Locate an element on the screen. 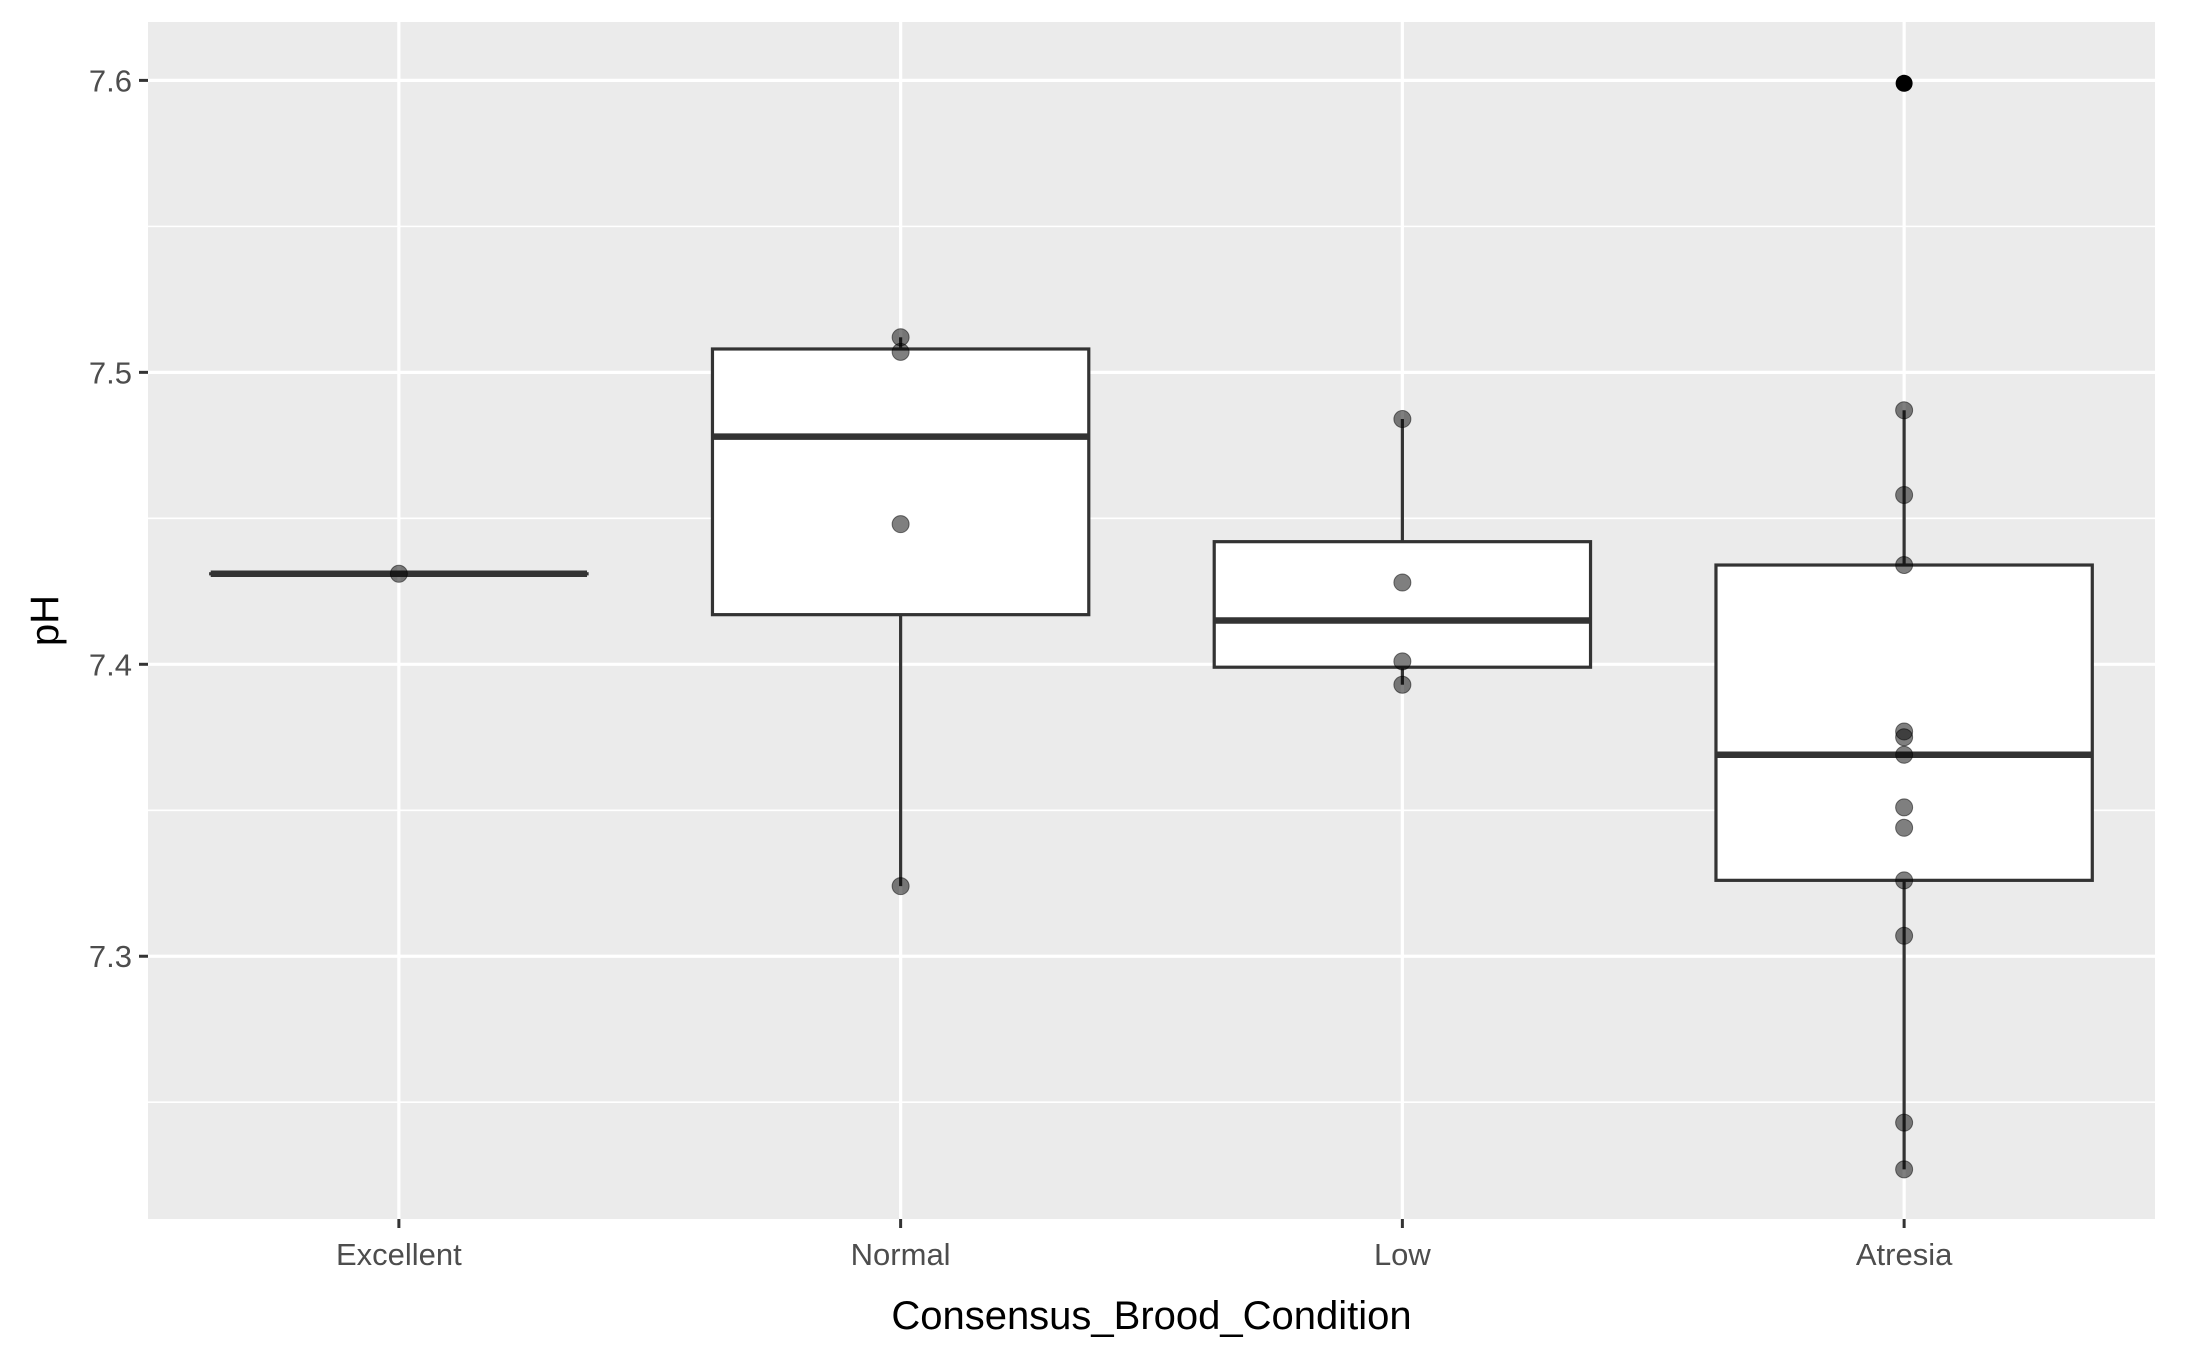 This screenshot has width=2187, height=1349. box-normal is located at coordinates (900, 612).